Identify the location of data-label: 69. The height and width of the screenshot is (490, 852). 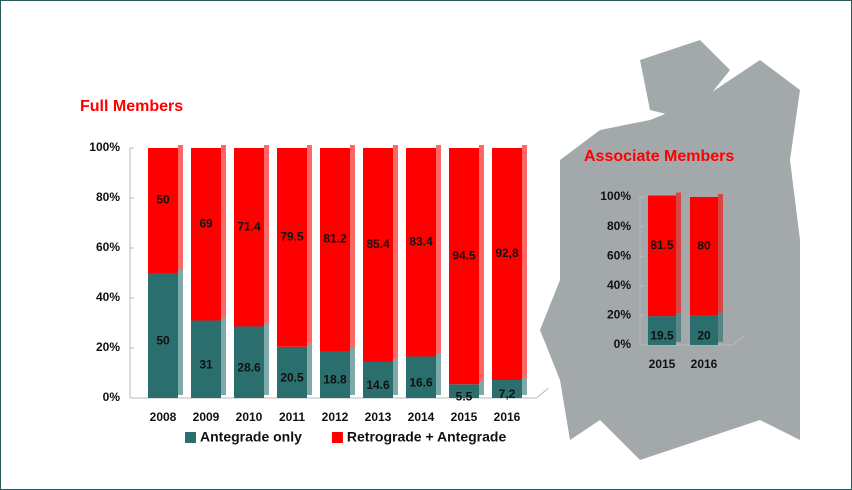
(206, 223).